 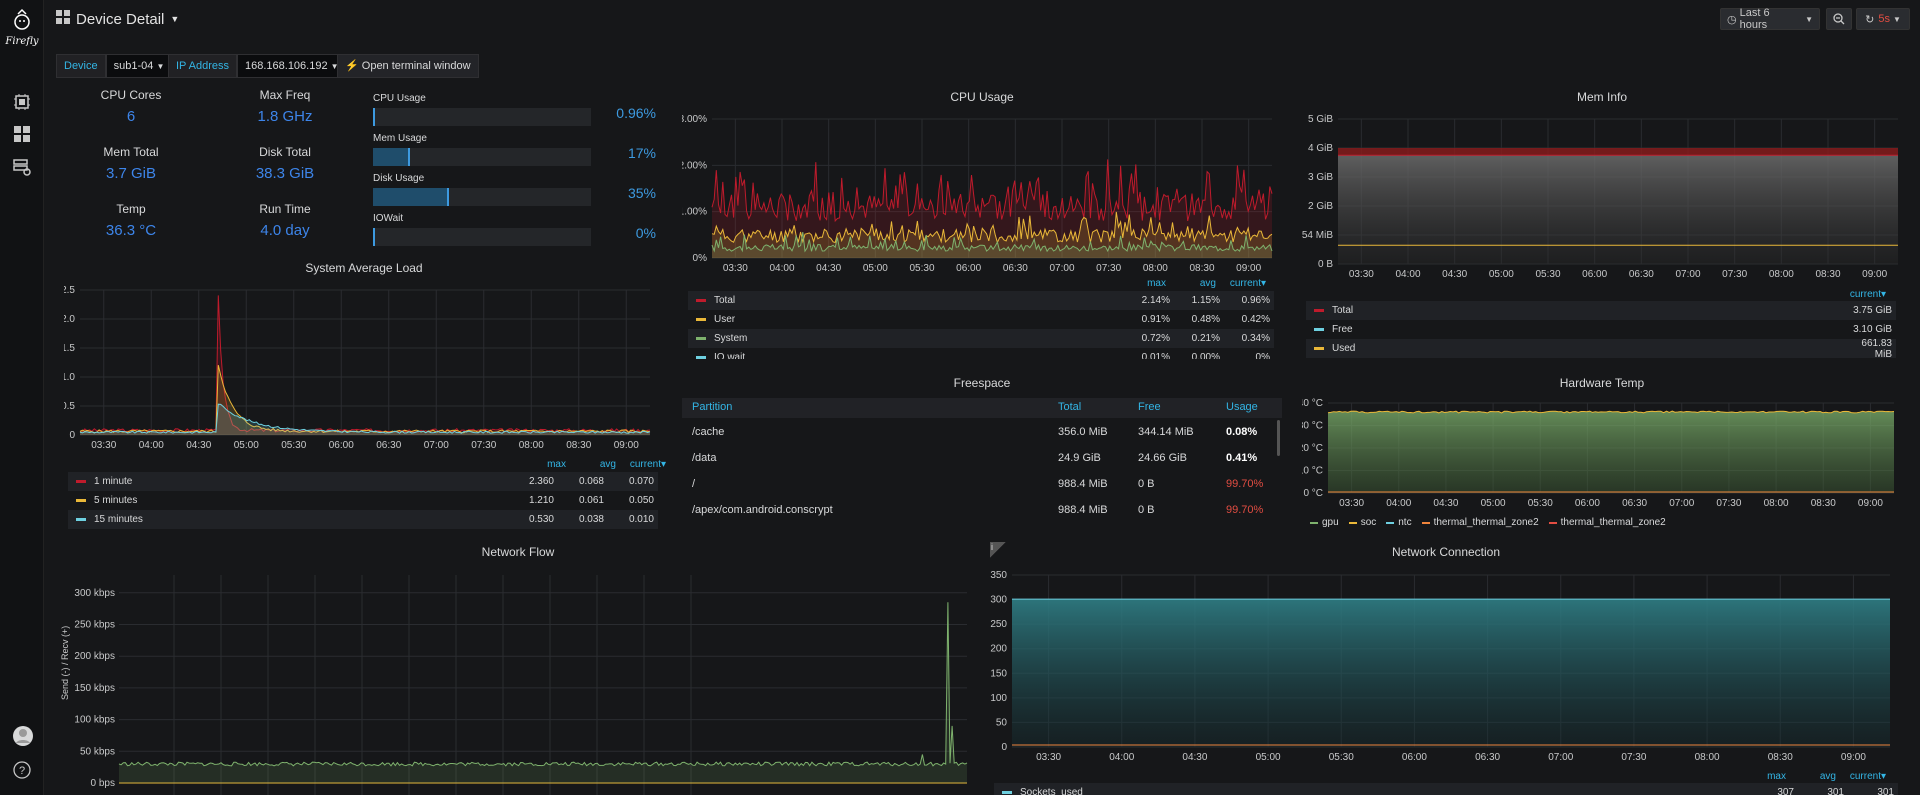 What do you see at coordinates (982, 433) in the screenshot?
I see `table-row: /cache 356.0 MiB 344.14 MiB 0.08%` at bounding box center [982, 433].